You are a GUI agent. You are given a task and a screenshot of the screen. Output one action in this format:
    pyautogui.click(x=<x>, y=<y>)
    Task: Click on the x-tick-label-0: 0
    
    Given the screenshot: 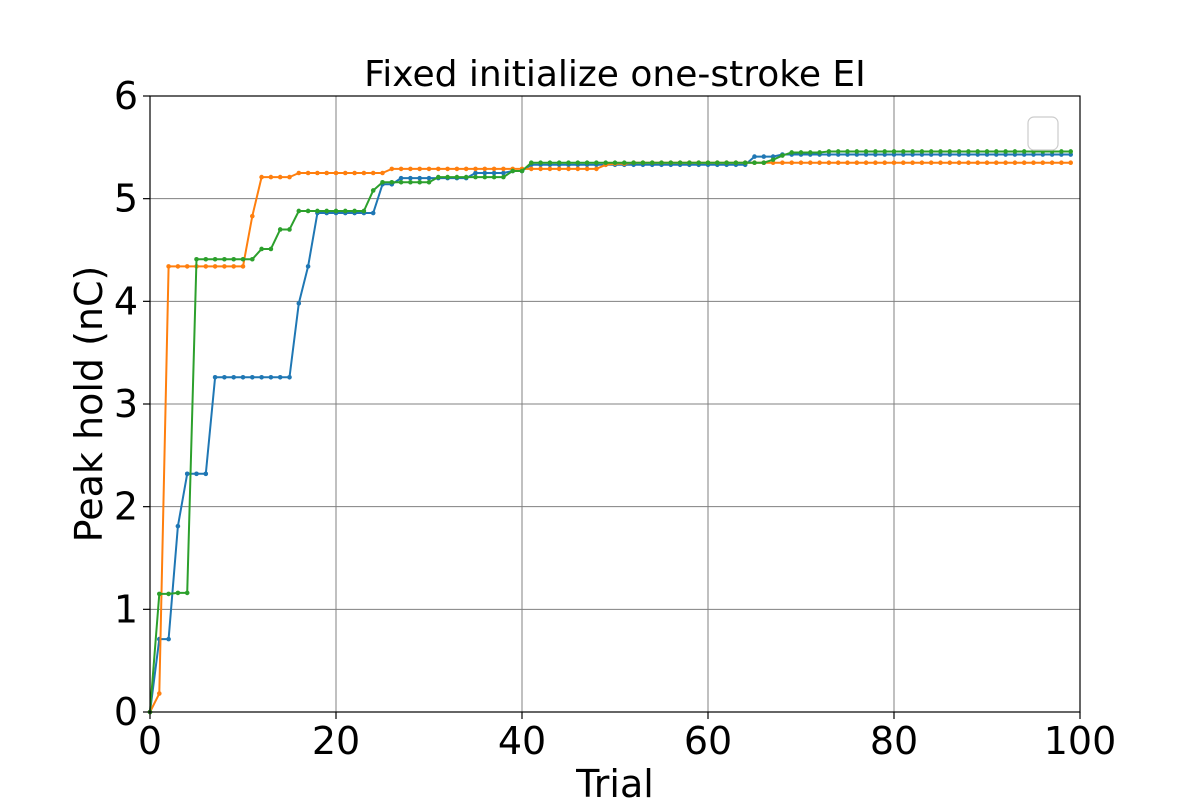 What is the action you would take?
    pyautogui.click(x=150, y=741)
    